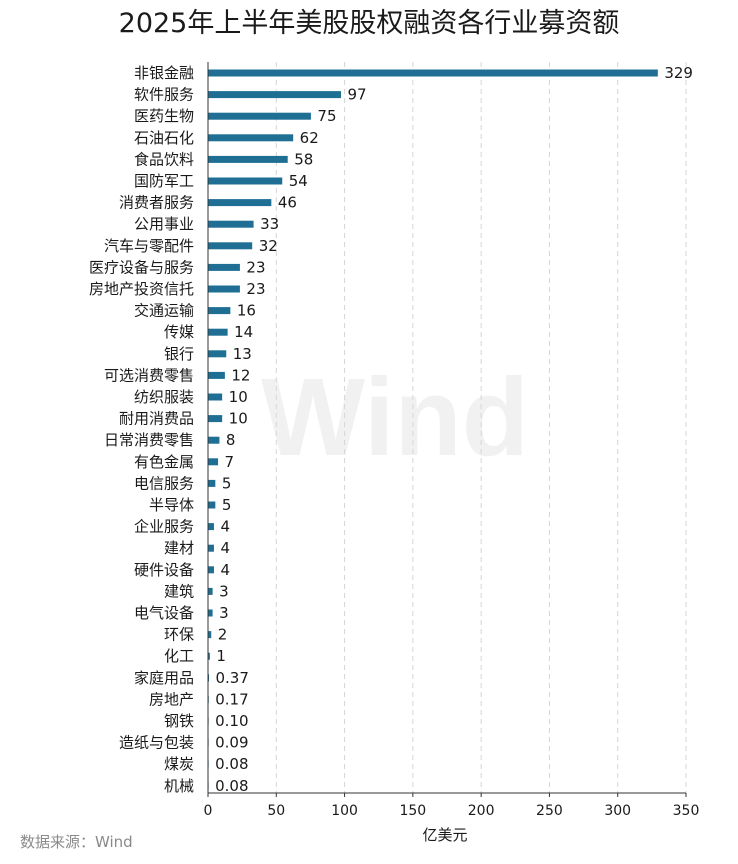 The width and height of the screenshot is (738, 864). Describe the element at coordinates (395, 417) in the screenshot. I see `watermark: Wind` at that location.